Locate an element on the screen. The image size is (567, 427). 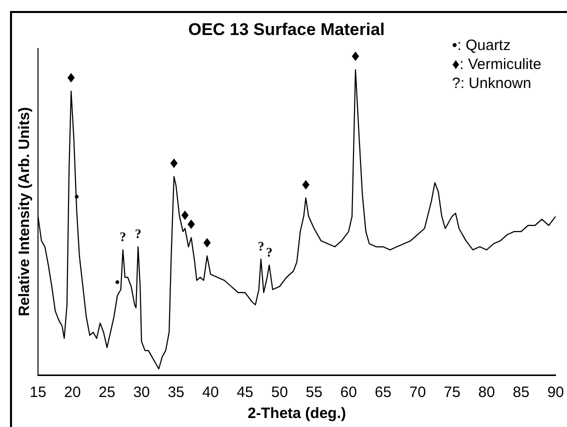
text: •: Quartz is located at coordinates (481, 45).